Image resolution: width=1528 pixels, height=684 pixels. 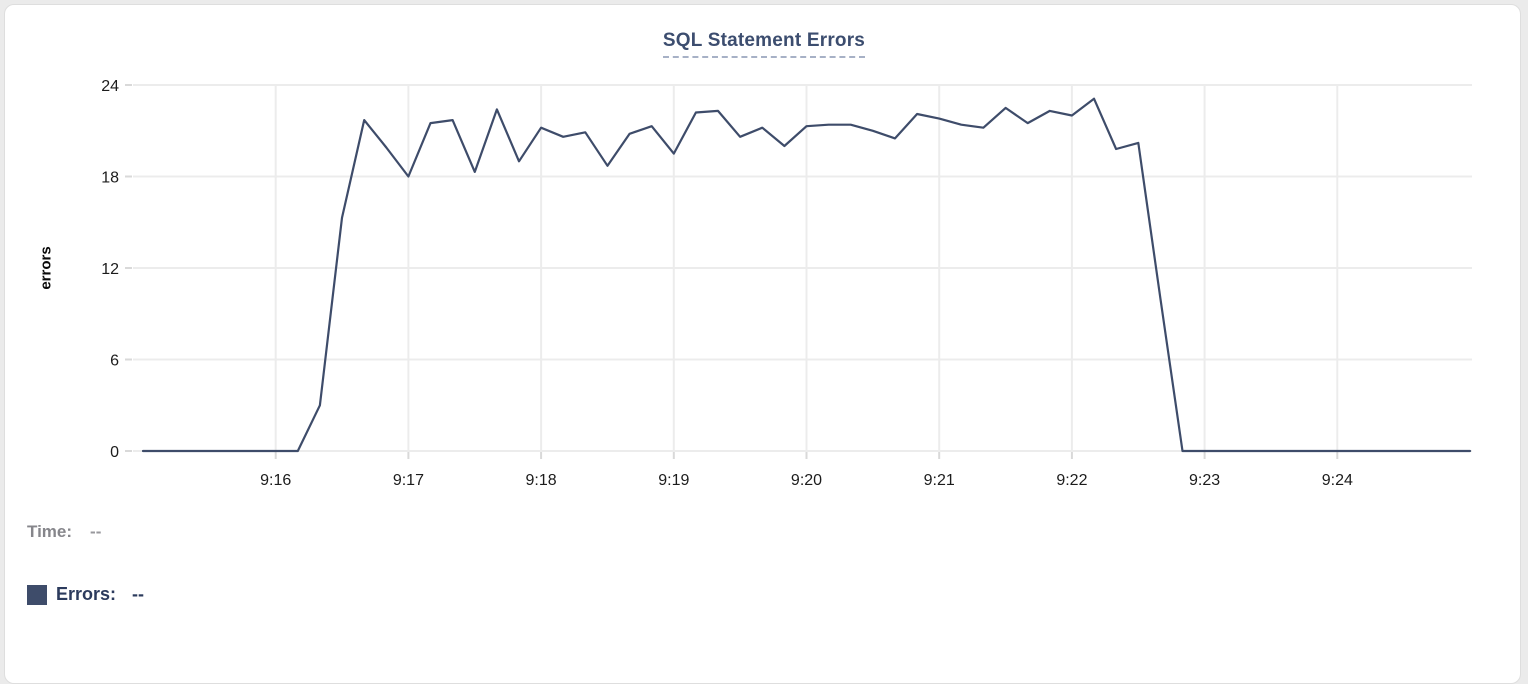 I want to click on x-tick-label: 9:18, so click(x=541, y=480).